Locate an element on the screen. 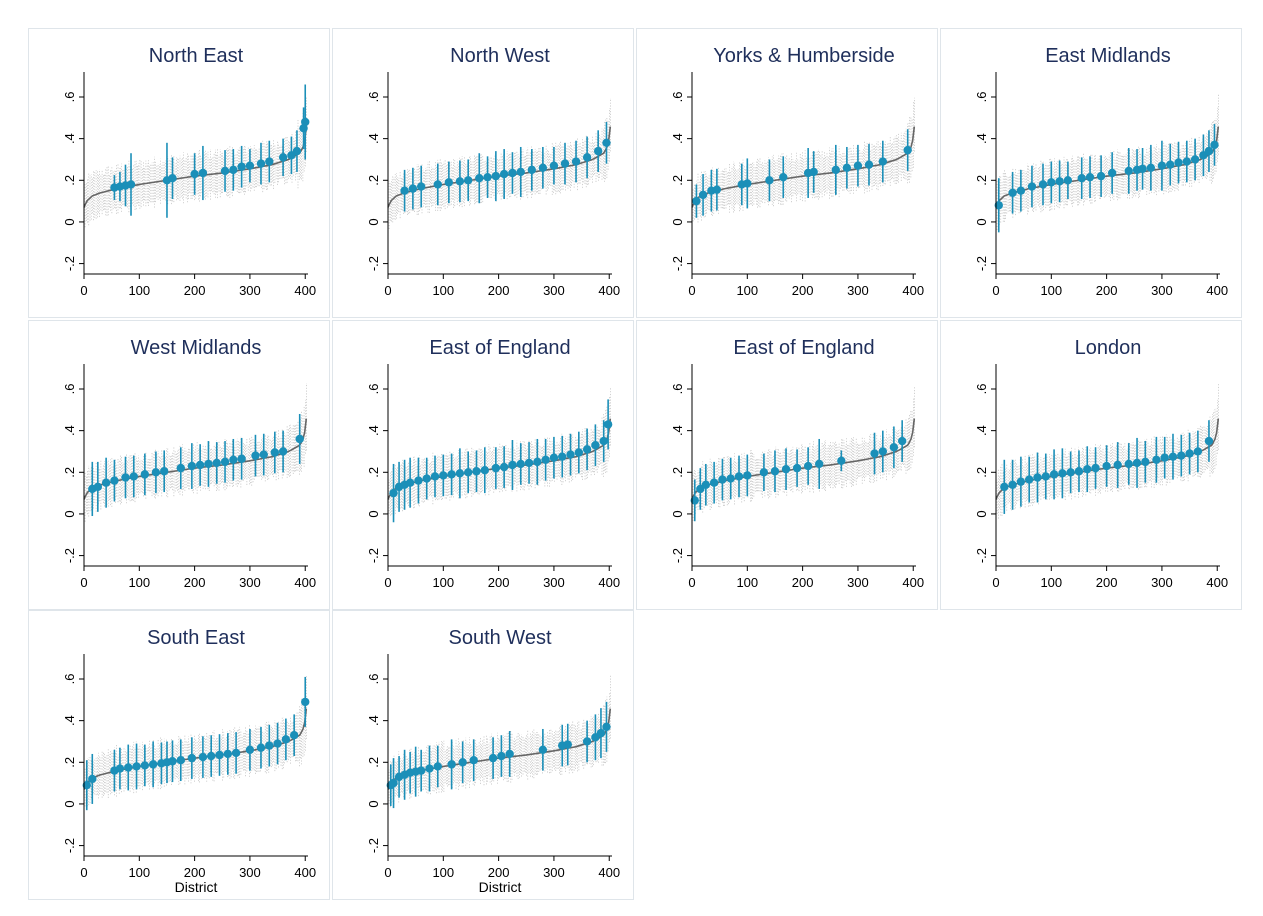 This screenshot has width=1263, height=916. chart-panel: North West-.20.2.4.60 100 200 300 400 is located at coordinates (483, 173).